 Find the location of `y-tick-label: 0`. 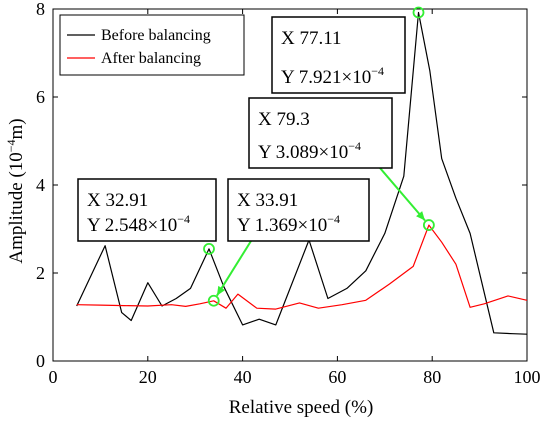

y-tick-label: 0 is located at coordinates (40, 361).